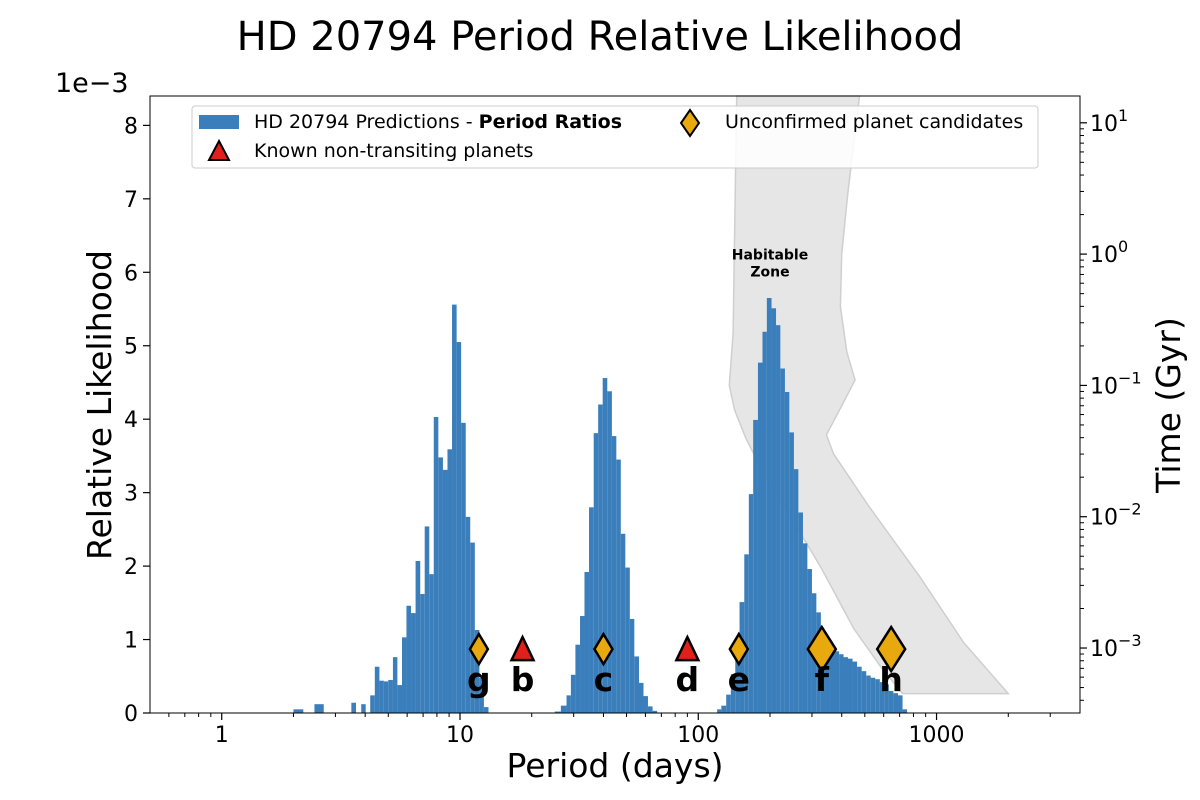  What do you see at coordinates (770, 255) in the screenshot?
I see `habitable-zone-label-line1: Habitable` at bounding box center [770, 255].